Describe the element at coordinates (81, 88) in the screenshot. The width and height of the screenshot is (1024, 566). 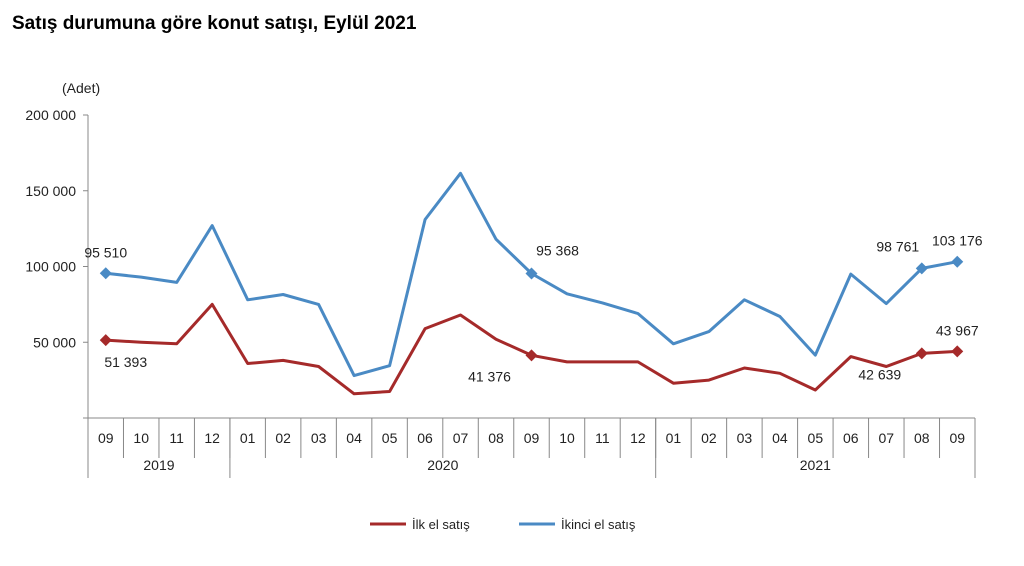
I see `y-axis-label: (Adet)` at that location.